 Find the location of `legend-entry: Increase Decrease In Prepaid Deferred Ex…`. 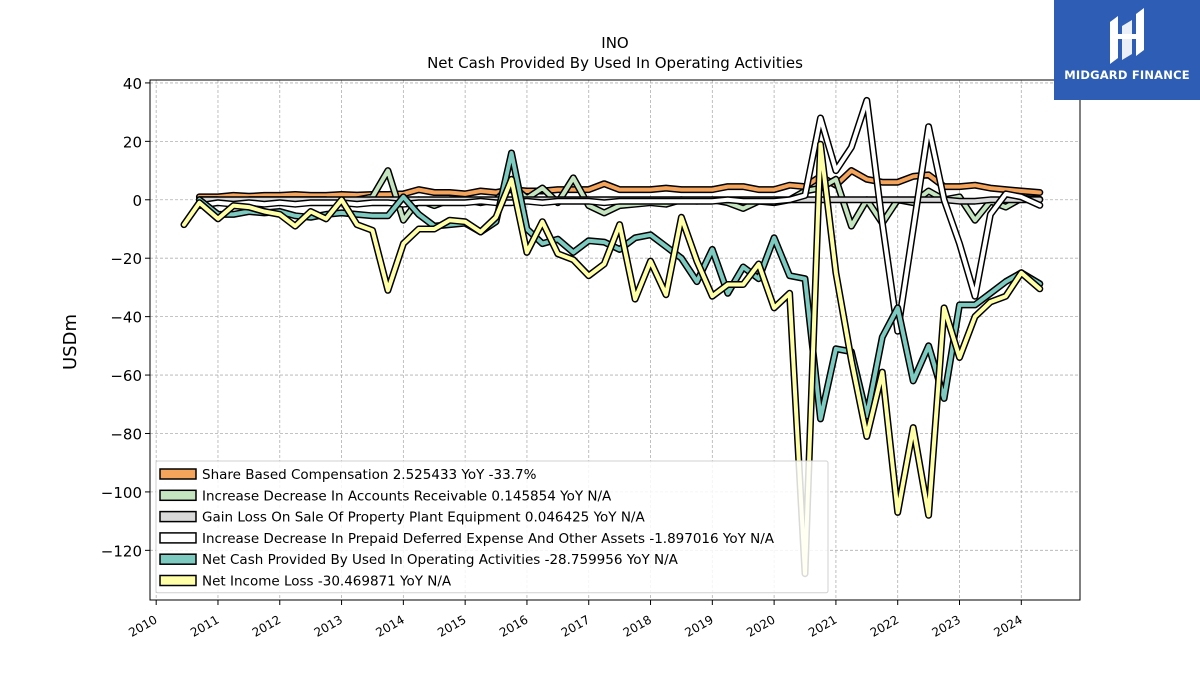

legend-entry: Increase Decrease In Prepaid Deferred Ex… is located at coordinates (488, 539).